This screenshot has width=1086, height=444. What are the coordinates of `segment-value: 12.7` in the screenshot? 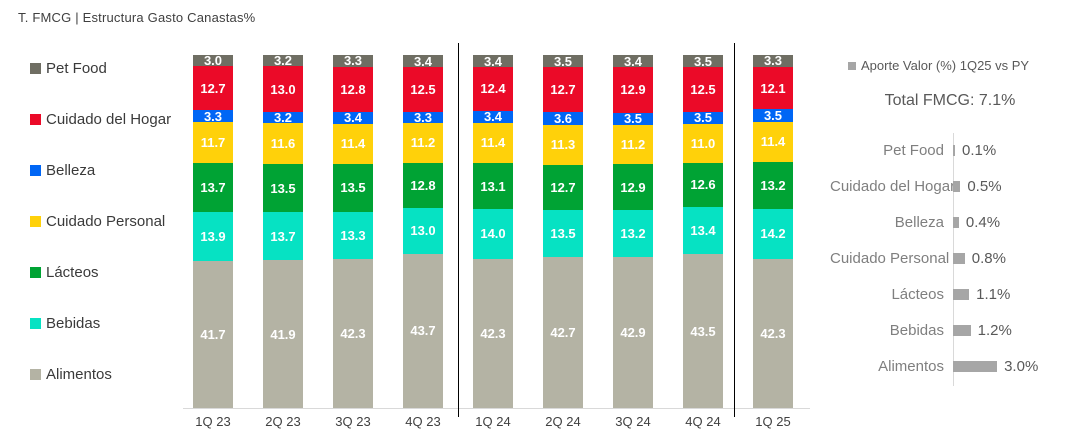 It's located at (213, 88).